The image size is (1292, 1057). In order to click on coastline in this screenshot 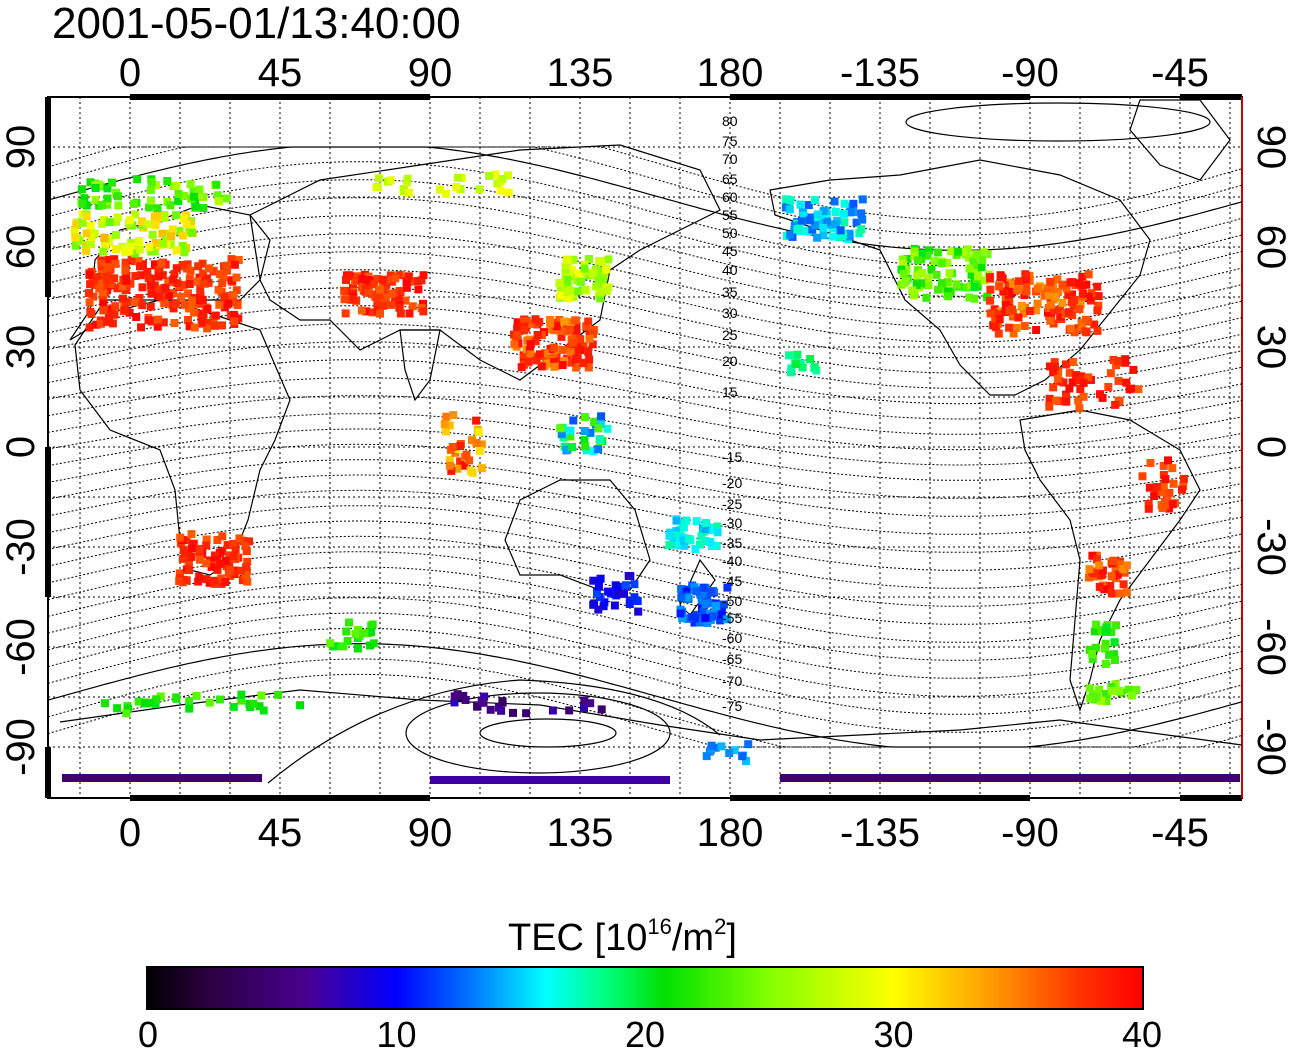, I will do `click(577, 535)`.